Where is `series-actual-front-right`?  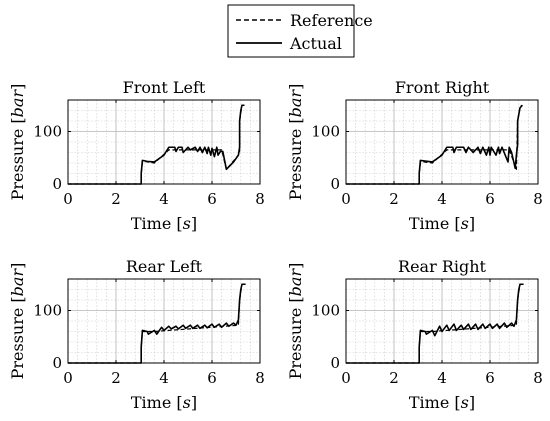
series-actual-front-right is located at coordinates (434, 144).